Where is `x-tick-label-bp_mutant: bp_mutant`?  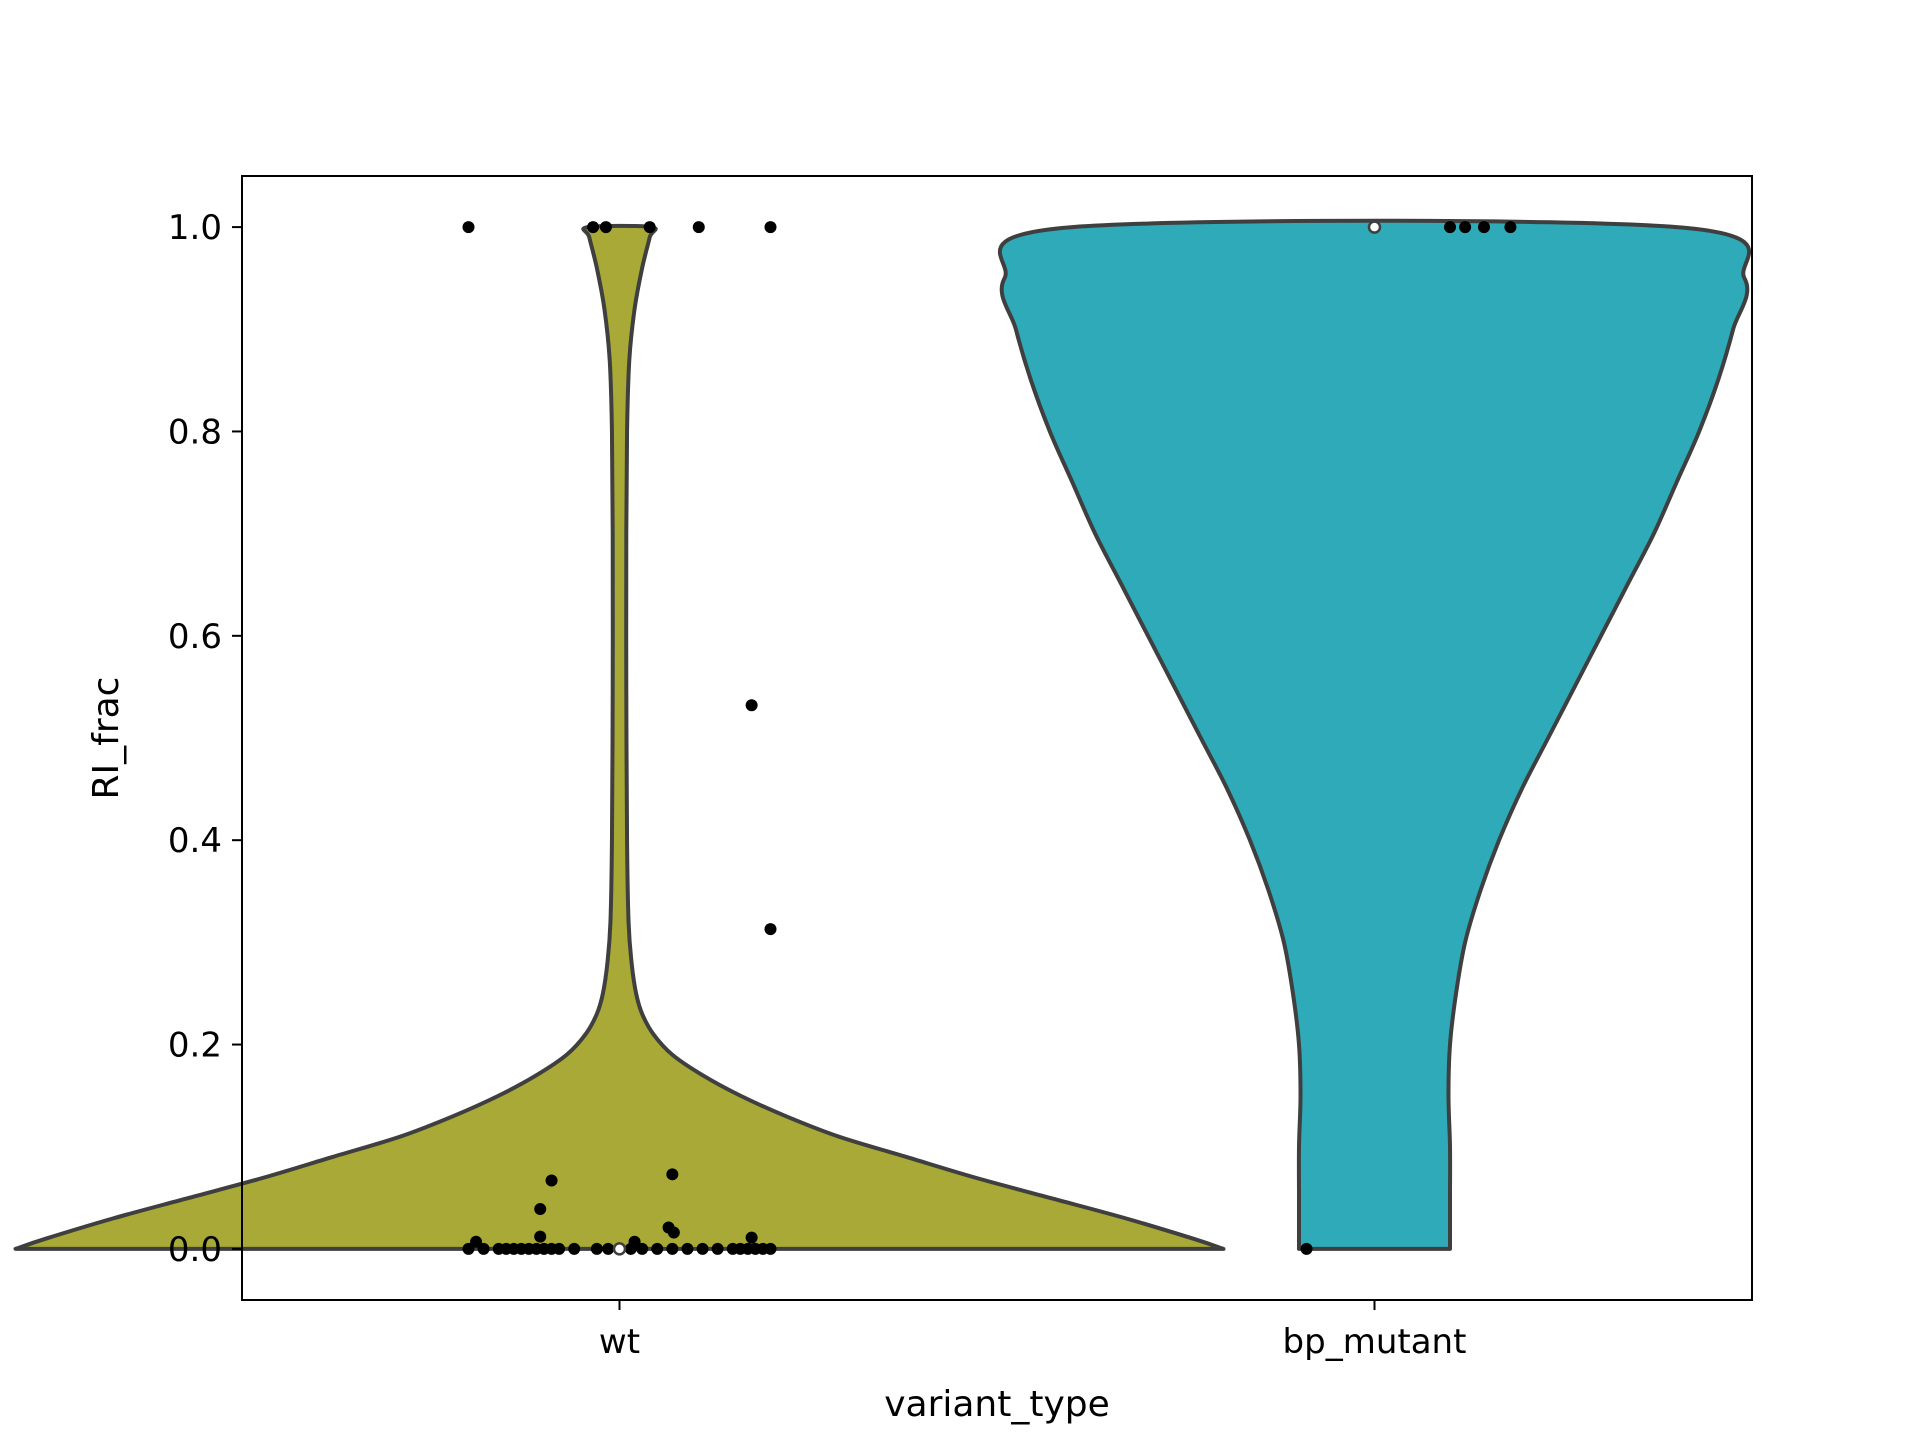
x-tick-label-bp_mutant: bp_mutant is located at coordinates (1375, 1342).